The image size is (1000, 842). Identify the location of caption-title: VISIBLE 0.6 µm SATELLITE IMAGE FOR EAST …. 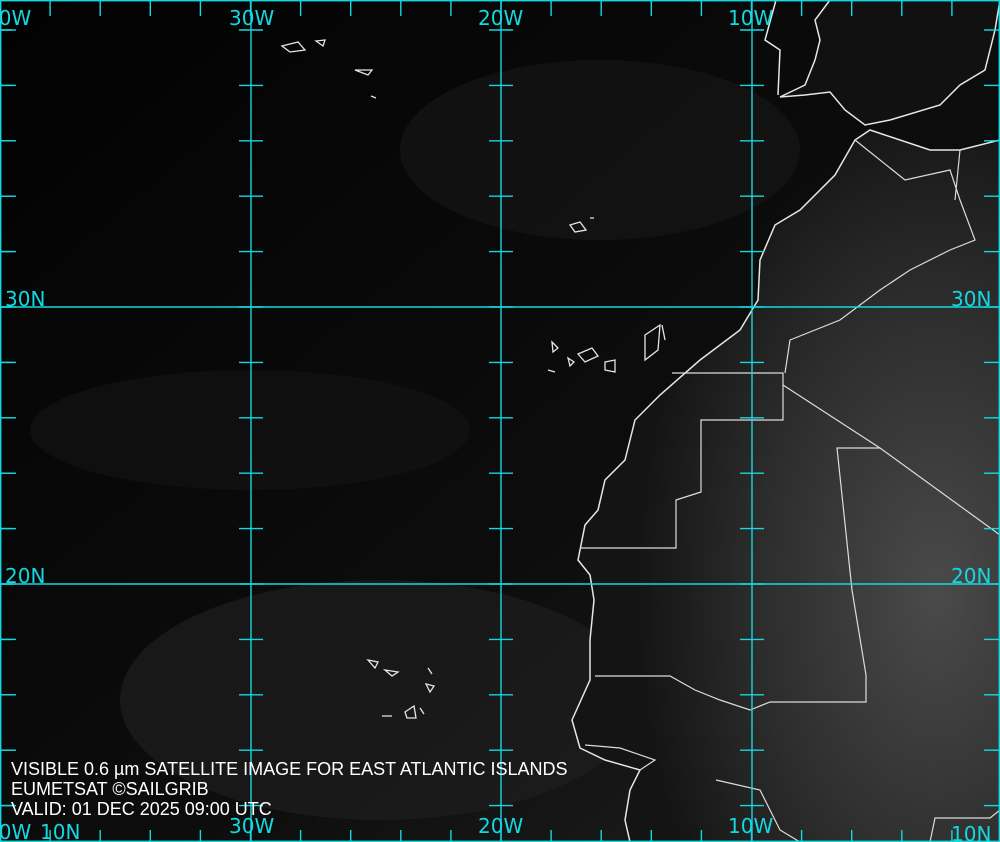
(289, 769).